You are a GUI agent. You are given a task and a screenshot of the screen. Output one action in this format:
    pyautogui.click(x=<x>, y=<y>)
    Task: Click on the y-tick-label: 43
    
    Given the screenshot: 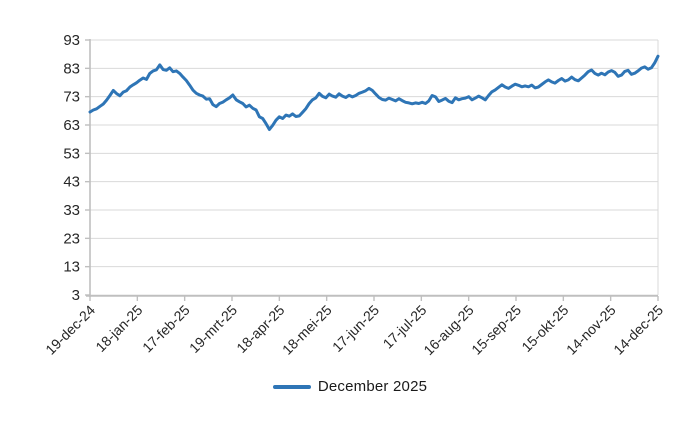 What is the action you would take?
    pyautogui.click(x=71, y=182)
    